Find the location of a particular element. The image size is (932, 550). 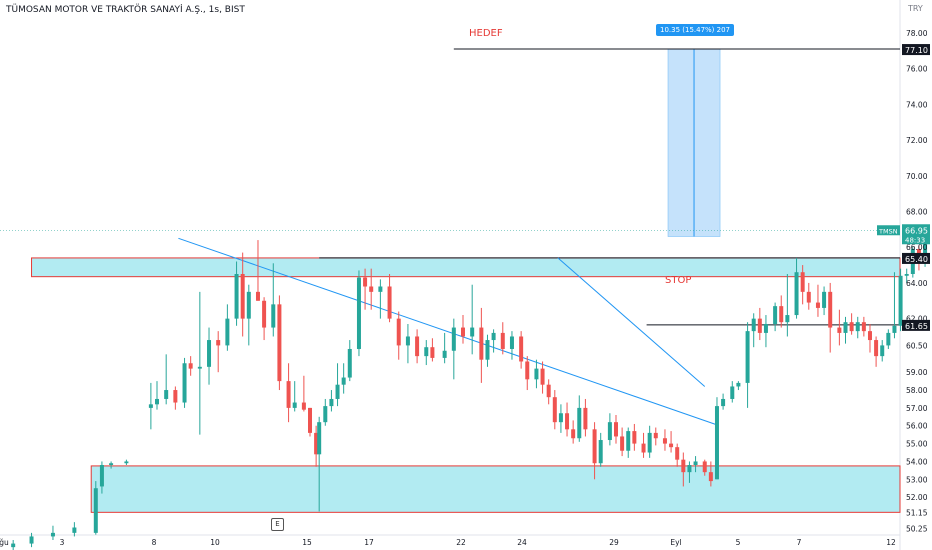

y-tick-label: 74.00 is located at coordinates (917, 104).